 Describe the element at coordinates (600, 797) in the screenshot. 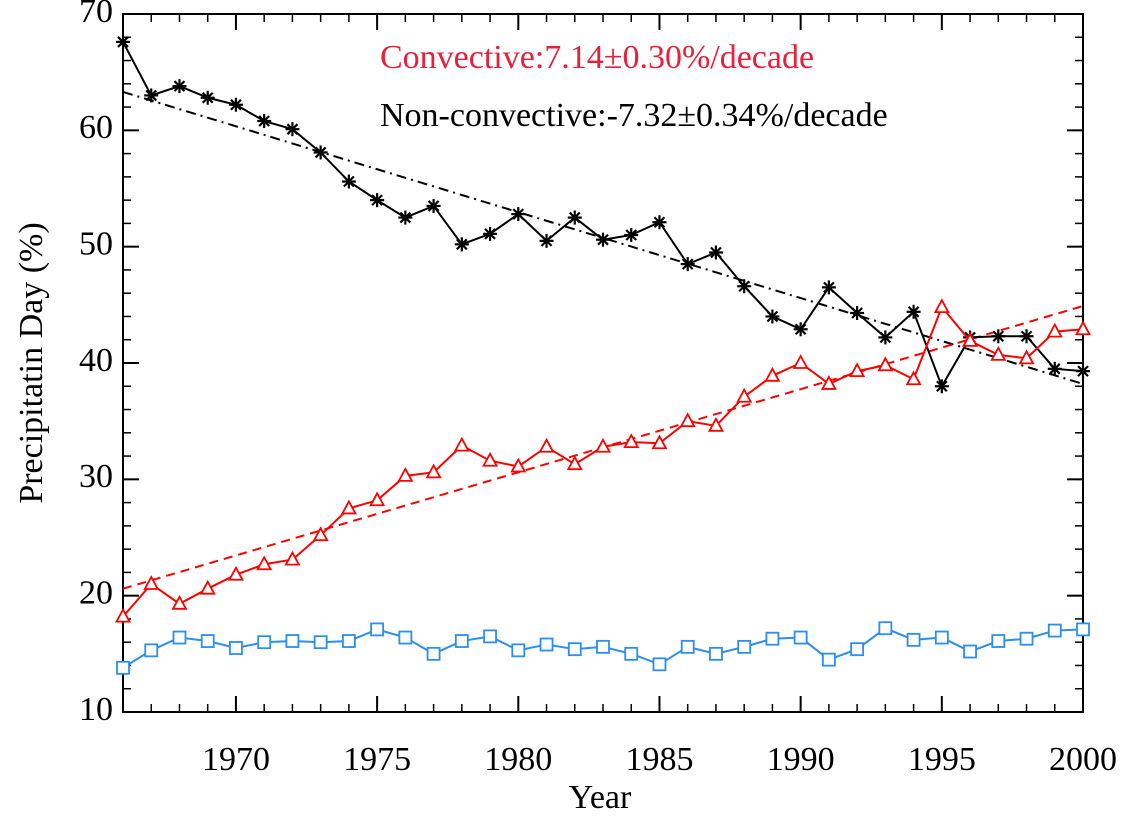

I see `x-axis-label: Year` at that location.